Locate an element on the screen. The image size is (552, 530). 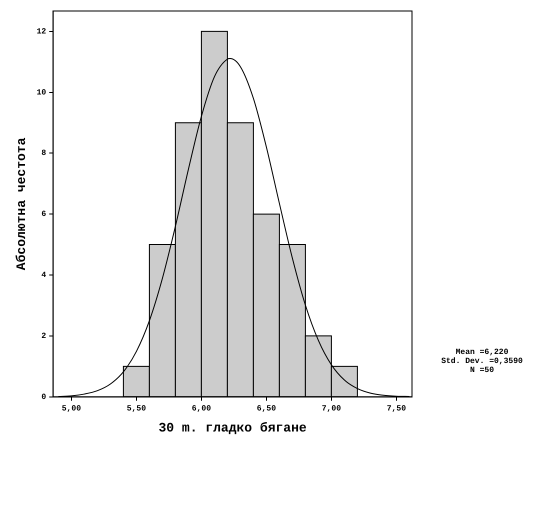
x-tick-label: 6,00 is located at coordinates (202, 409).